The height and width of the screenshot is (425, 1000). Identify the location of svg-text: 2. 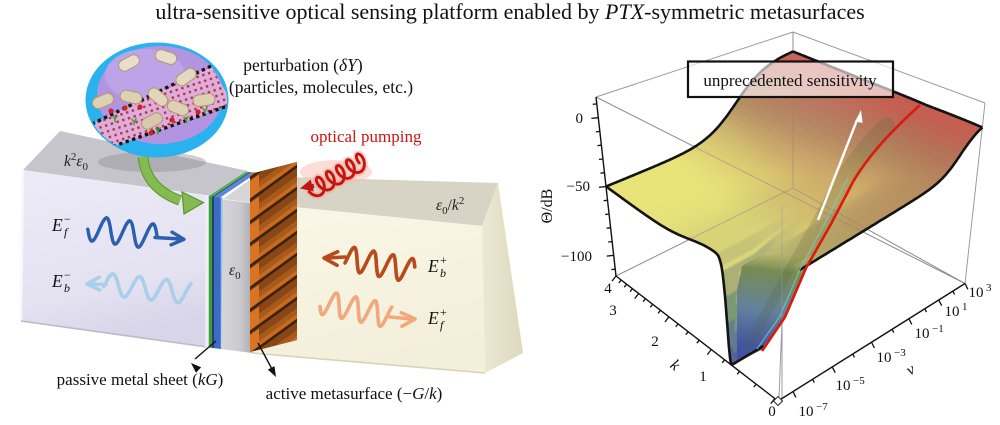
(655, 342).